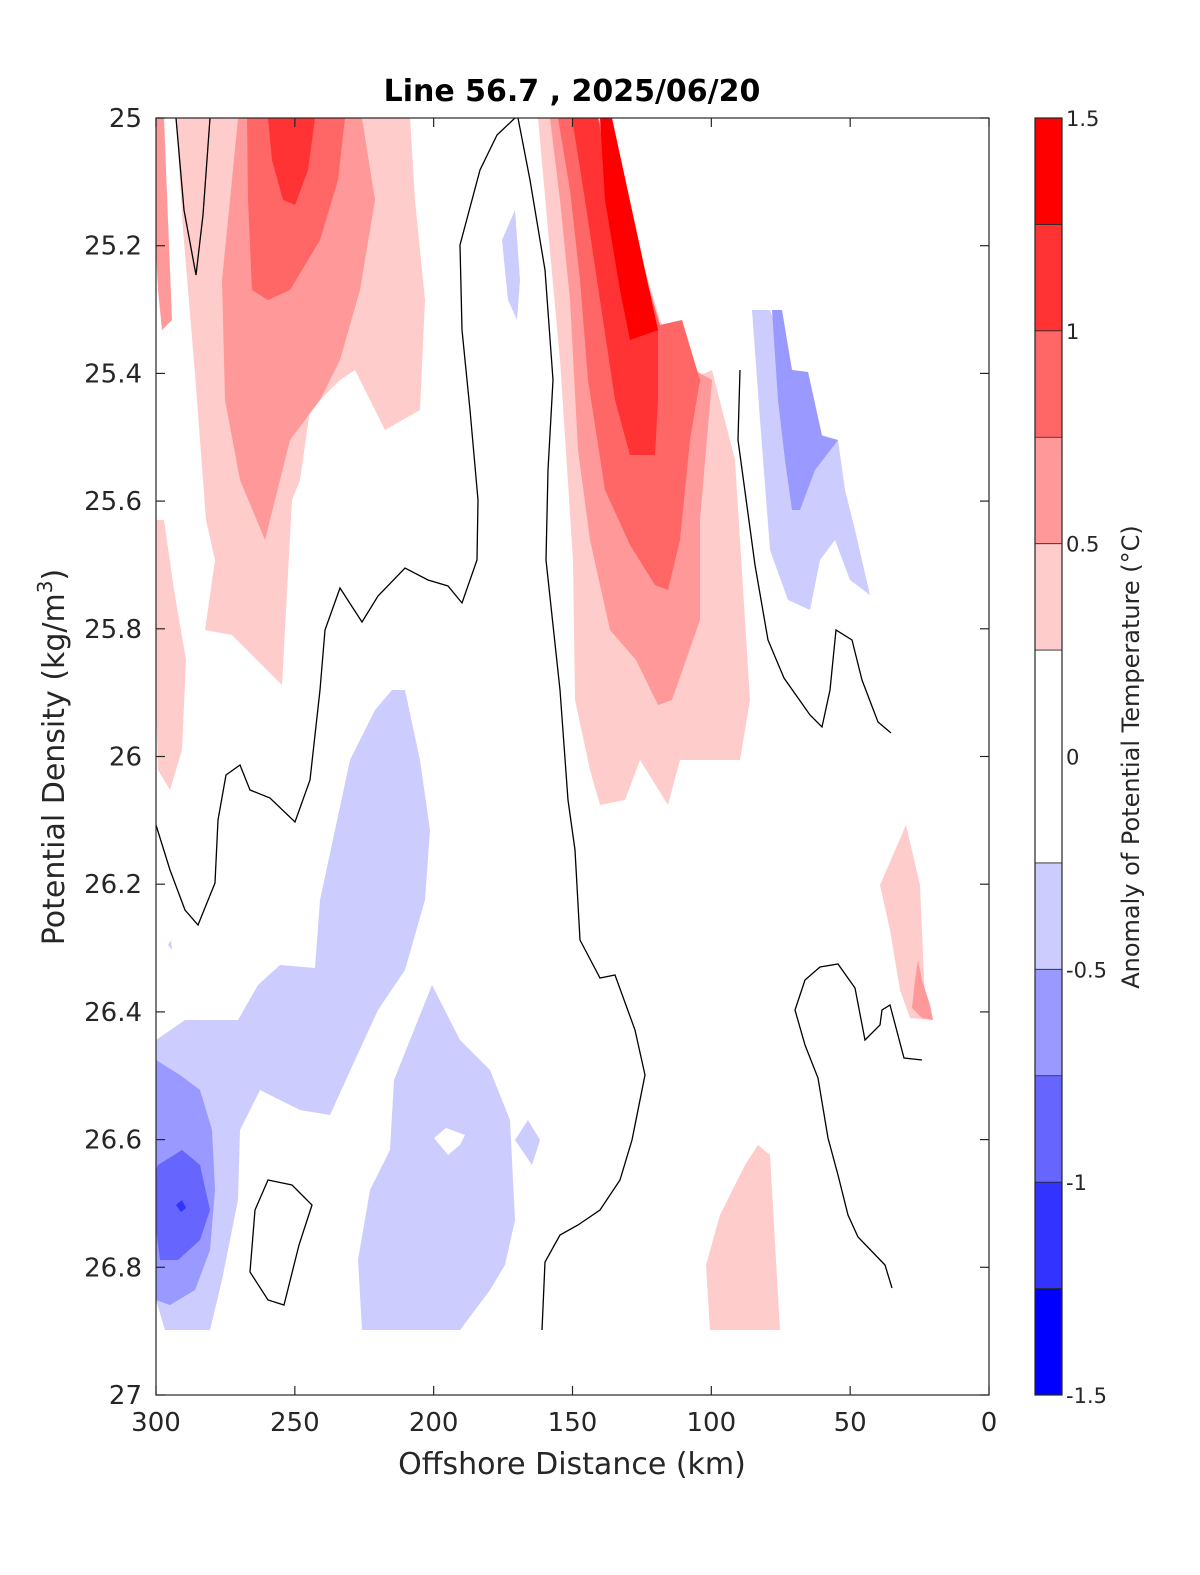 This screenshot has width=1200, height=1575. Describe the element at coordinates (1072, 332) in the screenshot. I see `colorbar-tick-label: 1` at that location.